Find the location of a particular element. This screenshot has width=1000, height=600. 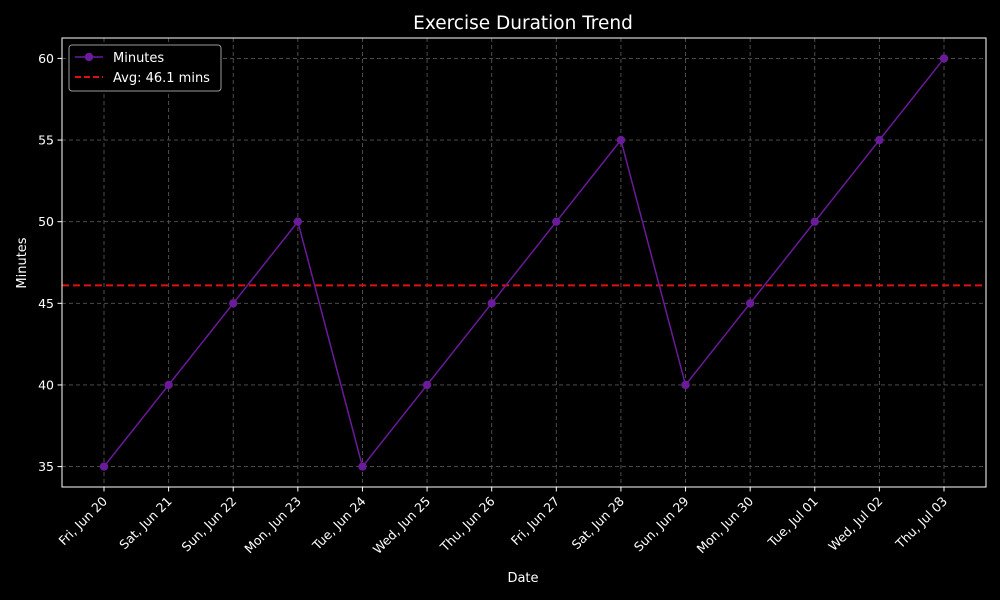

y-tick-label: 60 is located at coordinates (46, 58).